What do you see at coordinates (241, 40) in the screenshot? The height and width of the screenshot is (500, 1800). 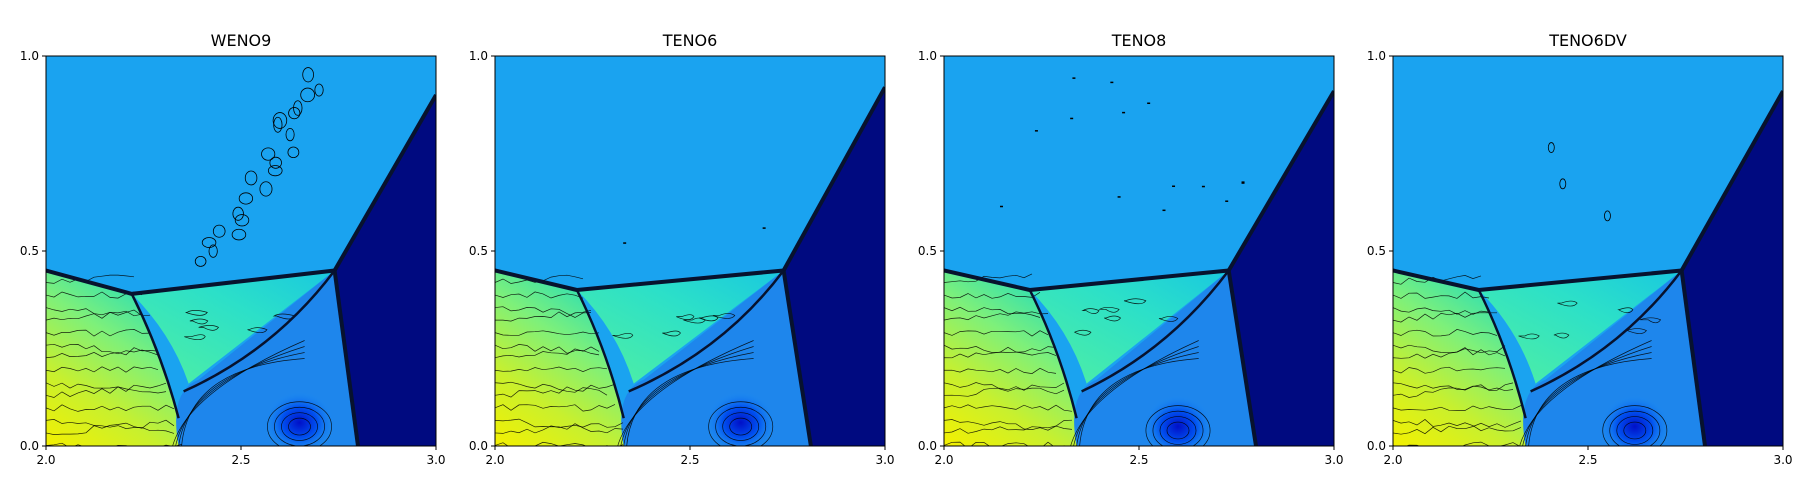 I see `panel-title: WENO9` at bounding box center [241, 40].